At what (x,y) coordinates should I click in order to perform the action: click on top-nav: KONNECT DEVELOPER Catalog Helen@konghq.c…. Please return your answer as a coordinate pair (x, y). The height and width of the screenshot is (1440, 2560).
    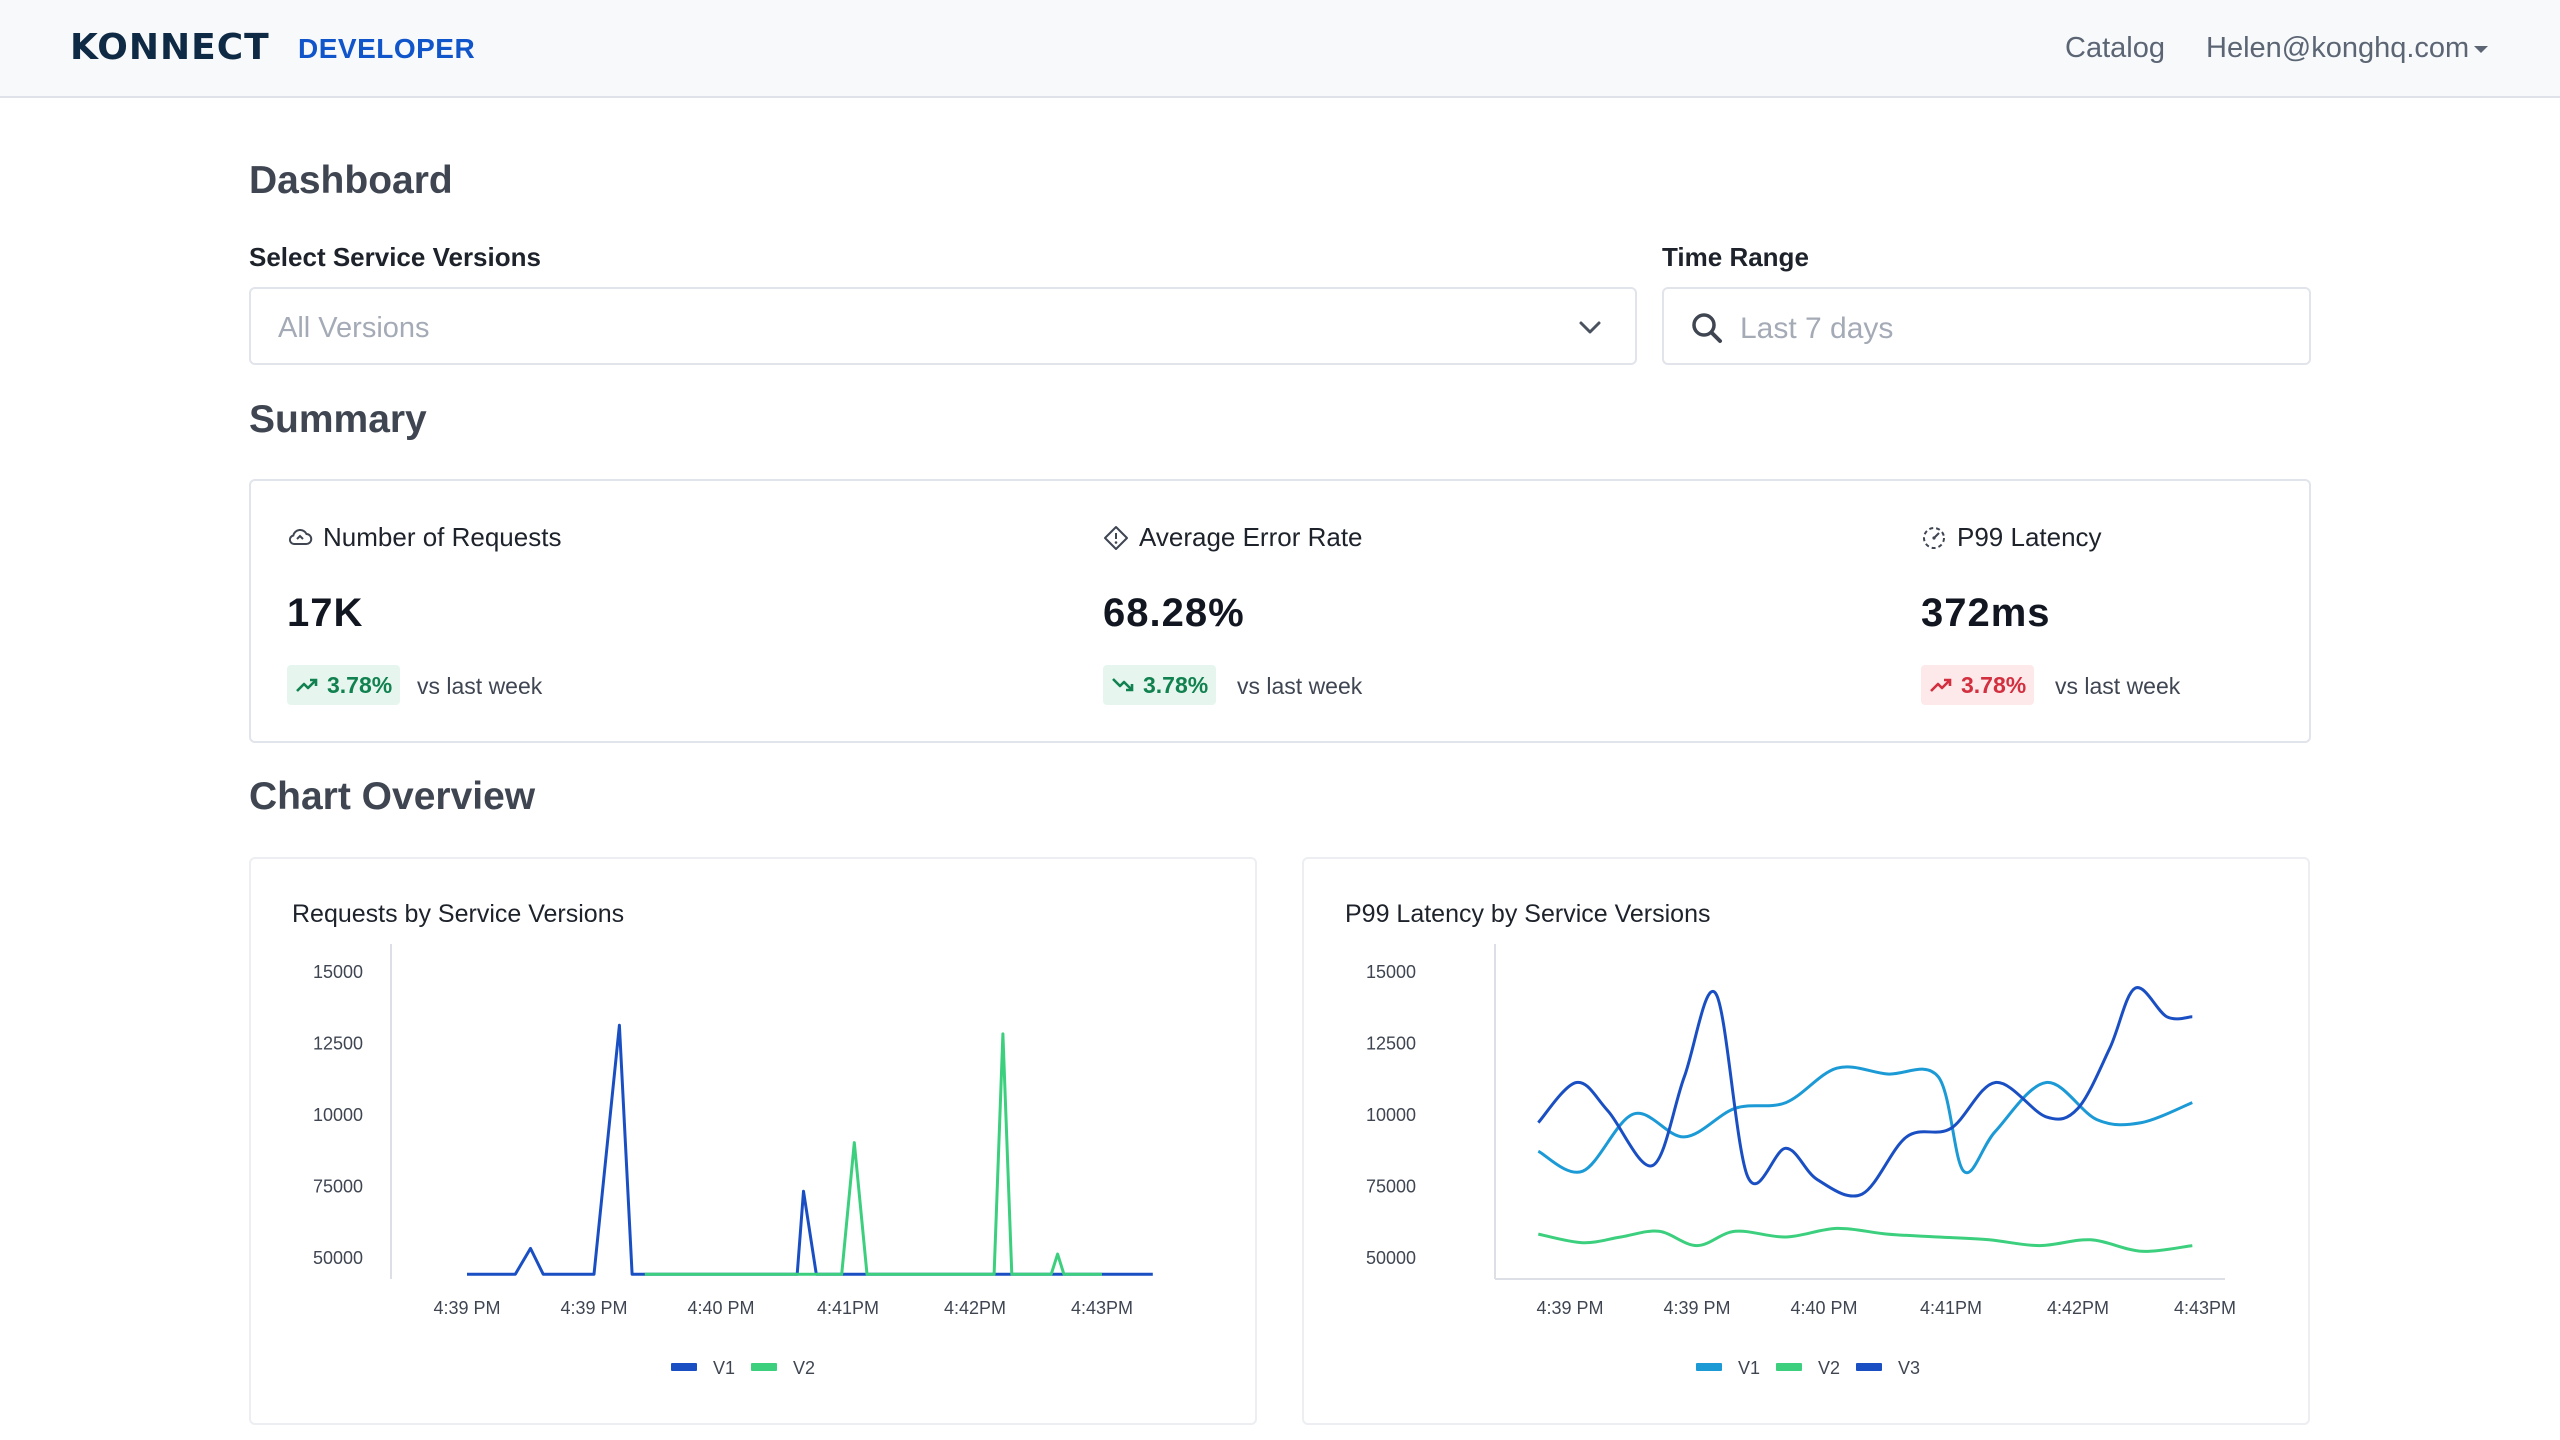
    Looking at the image, I should click on (1280, 49).